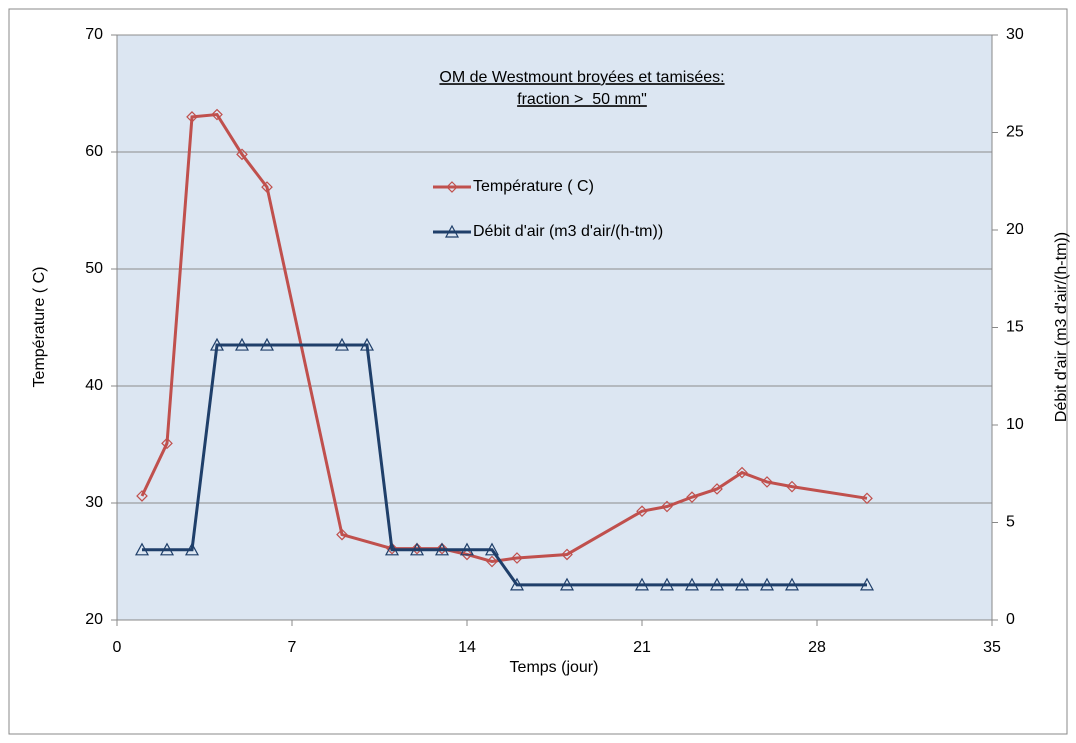 This screenshot has height=743, width=1076. Describe the element at coordinates (1015, 327) in the screenshot. I see `y2-tick-label: 15` at that location.